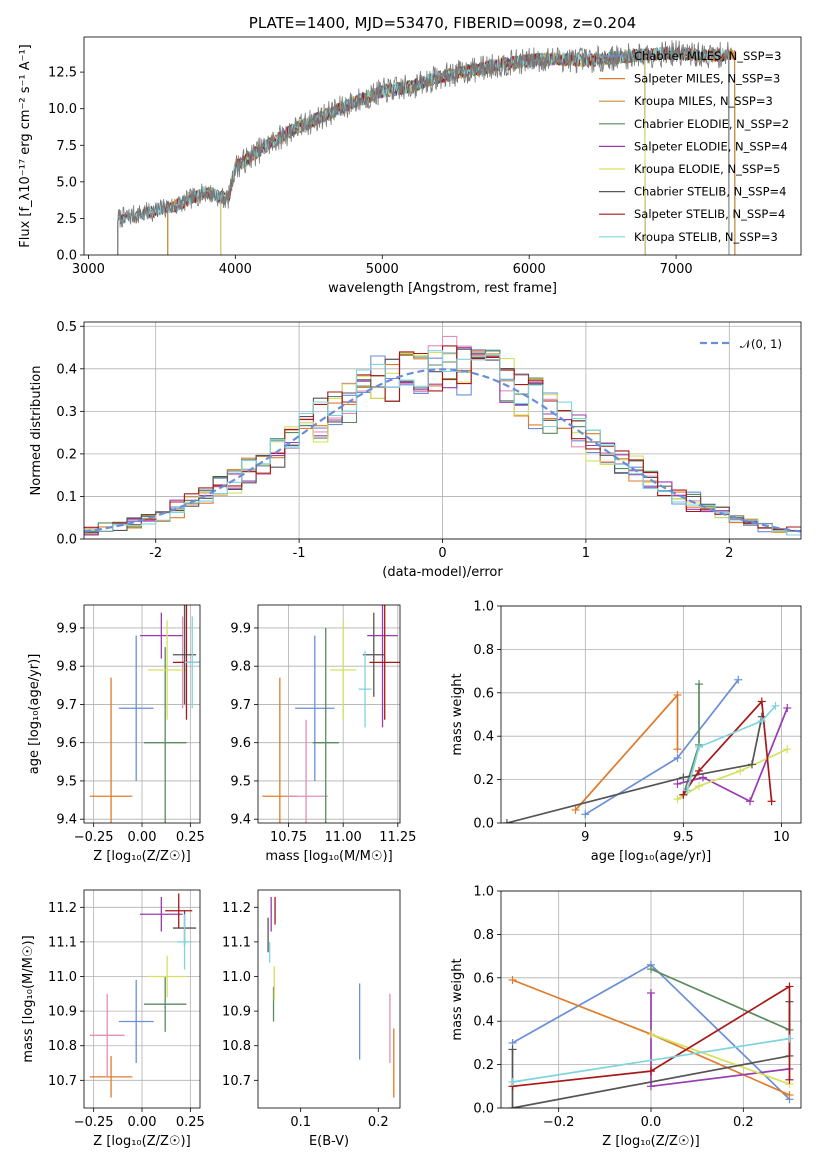 The image size is (819, 1170). What do you see at coordinates (483, 607) in the screenshot?
I see `y-tick-label: 1.0` at bounding box center [483, 607].